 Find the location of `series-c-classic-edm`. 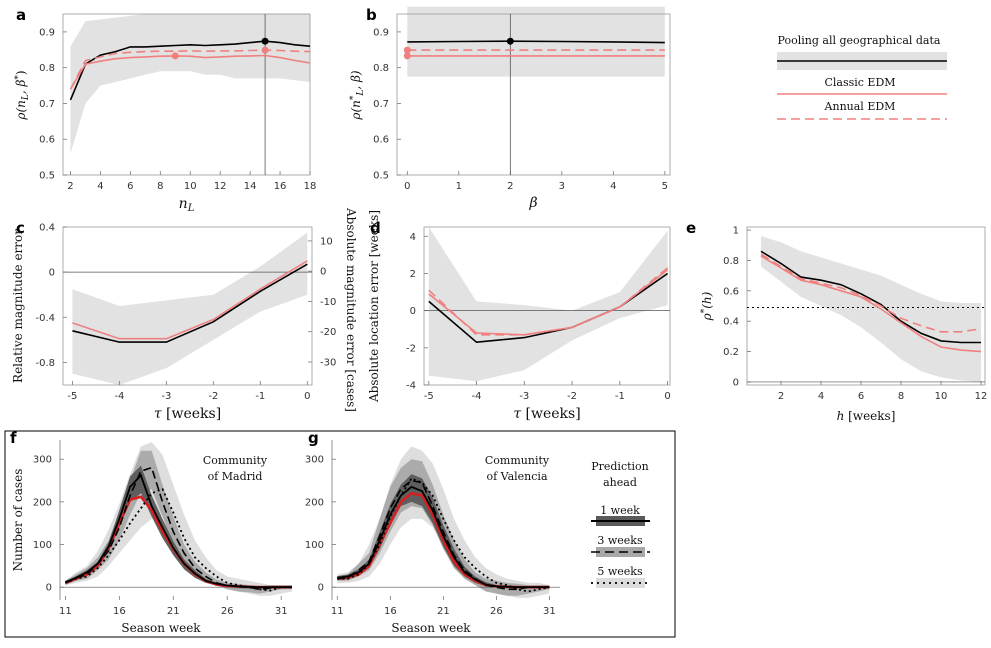

series-c-classic-edm is located at coordinates (190, 300).